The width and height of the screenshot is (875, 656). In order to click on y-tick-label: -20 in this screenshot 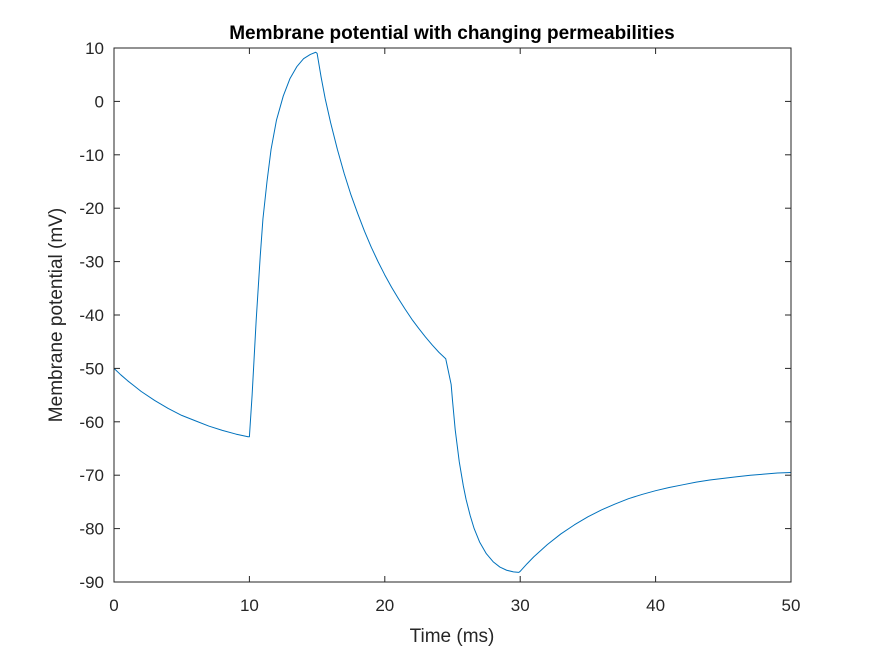, I will do `click(91, 208)`.